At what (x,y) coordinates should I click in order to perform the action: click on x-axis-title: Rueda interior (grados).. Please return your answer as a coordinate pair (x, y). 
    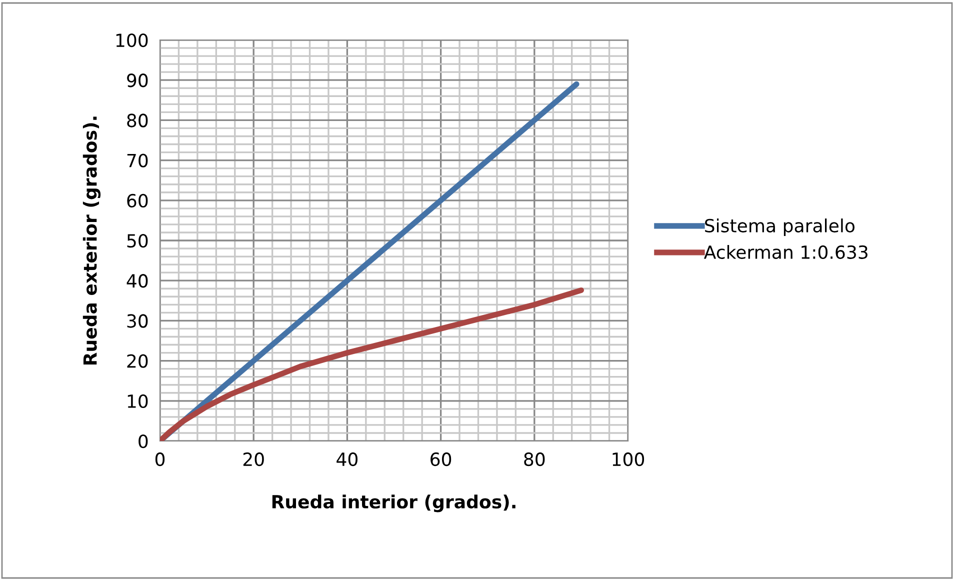
    Looking at the image, I should click on (394, 503).